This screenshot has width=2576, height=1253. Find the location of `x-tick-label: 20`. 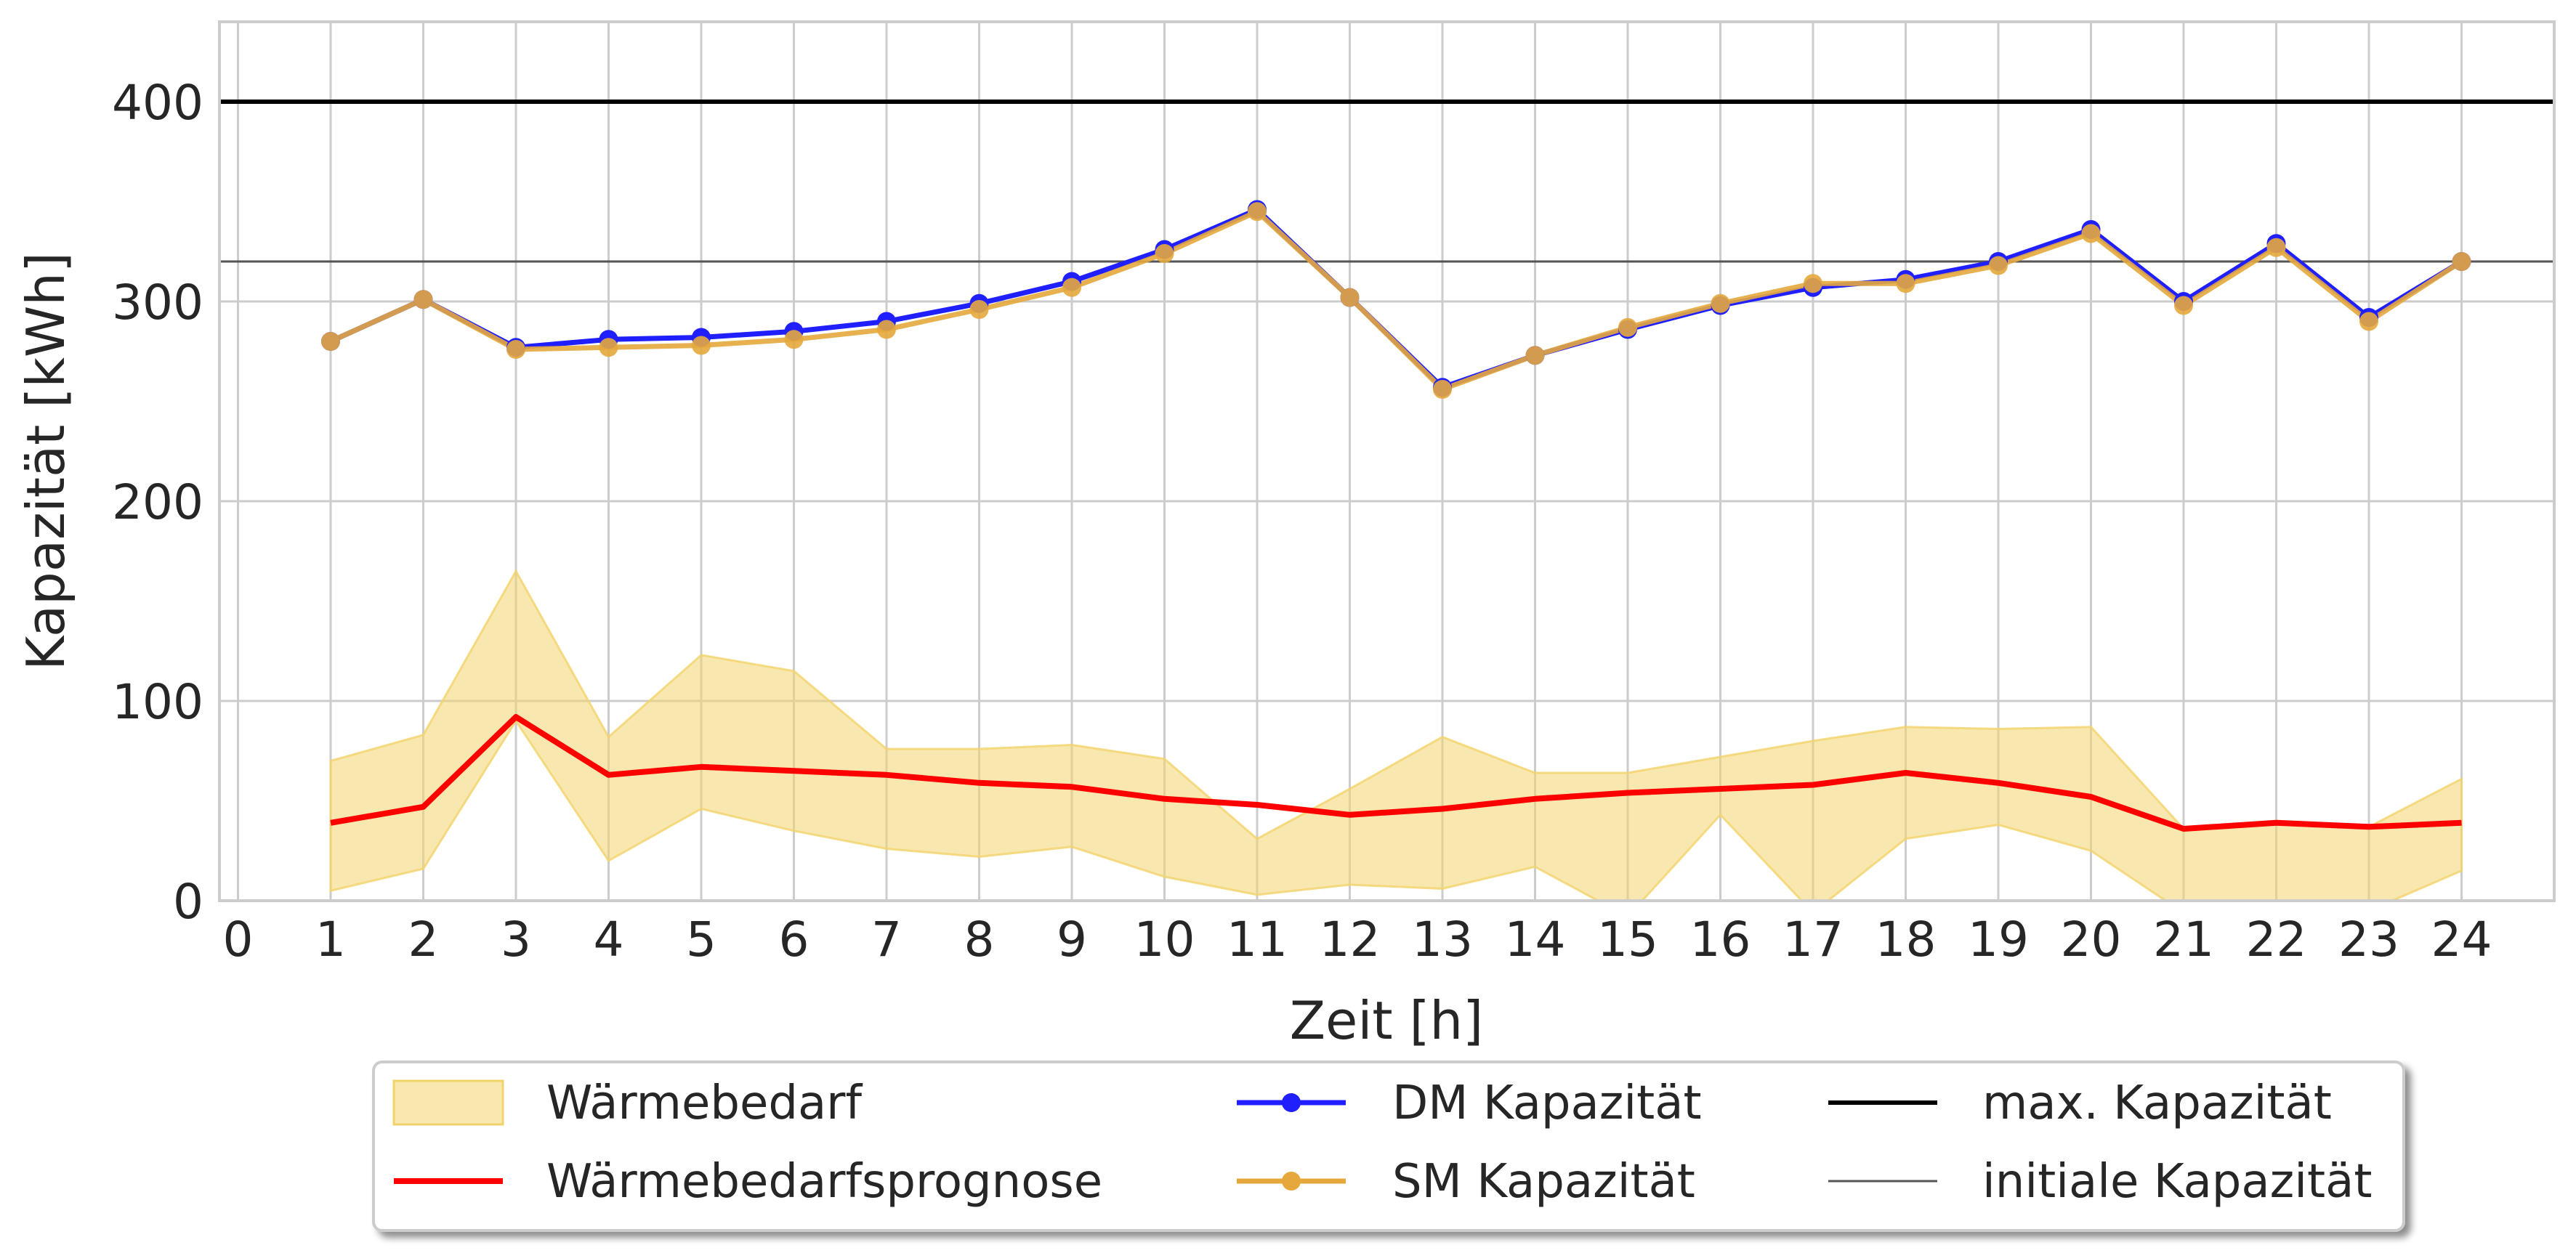

x-tick-label: 20 is located at coordinates (2092, 940).